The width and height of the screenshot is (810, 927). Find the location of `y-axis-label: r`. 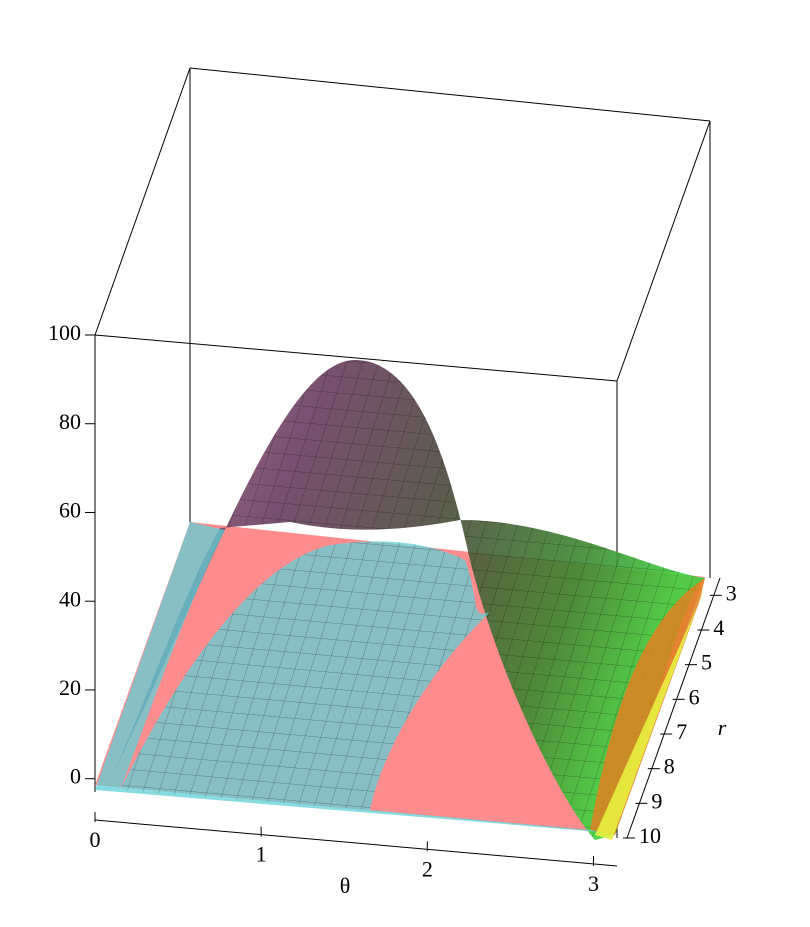

y-axis-label: r is located at coordinates (722, 727).